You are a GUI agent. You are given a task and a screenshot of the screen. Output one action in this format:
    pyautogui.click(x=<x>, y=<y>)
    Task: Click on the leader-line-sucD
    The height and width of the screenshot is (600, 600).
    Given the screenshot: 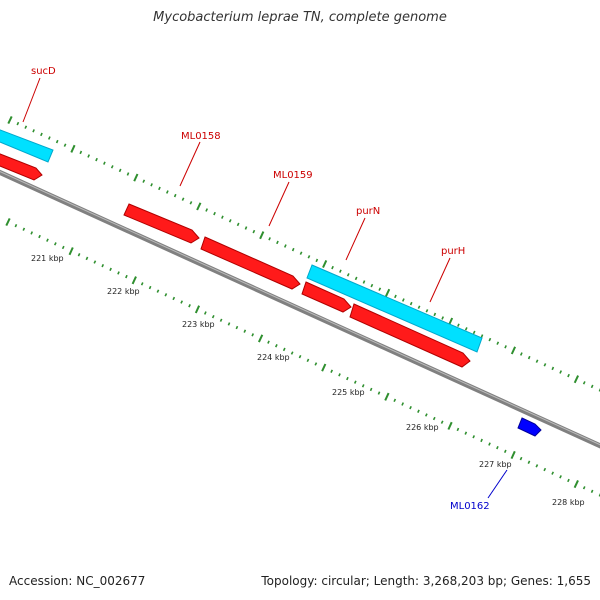 What is the action you would take?
    pyautogui.click(x=31, y=100)
    